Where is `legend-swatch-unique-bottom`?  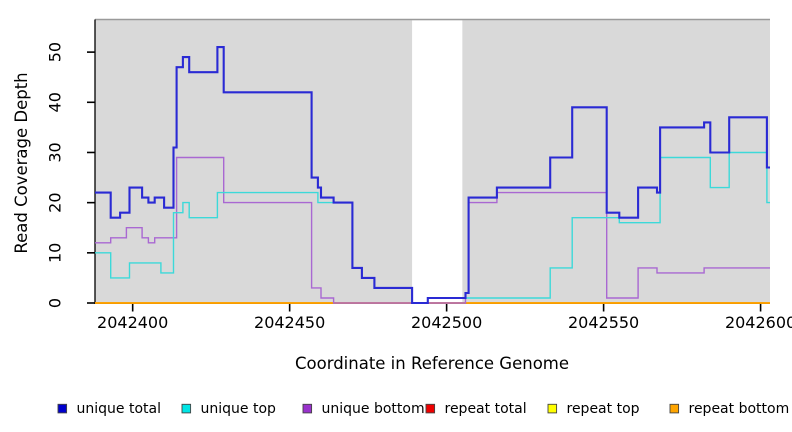 legend-swatch-unique-bottom is located at coordinates (307, 408).